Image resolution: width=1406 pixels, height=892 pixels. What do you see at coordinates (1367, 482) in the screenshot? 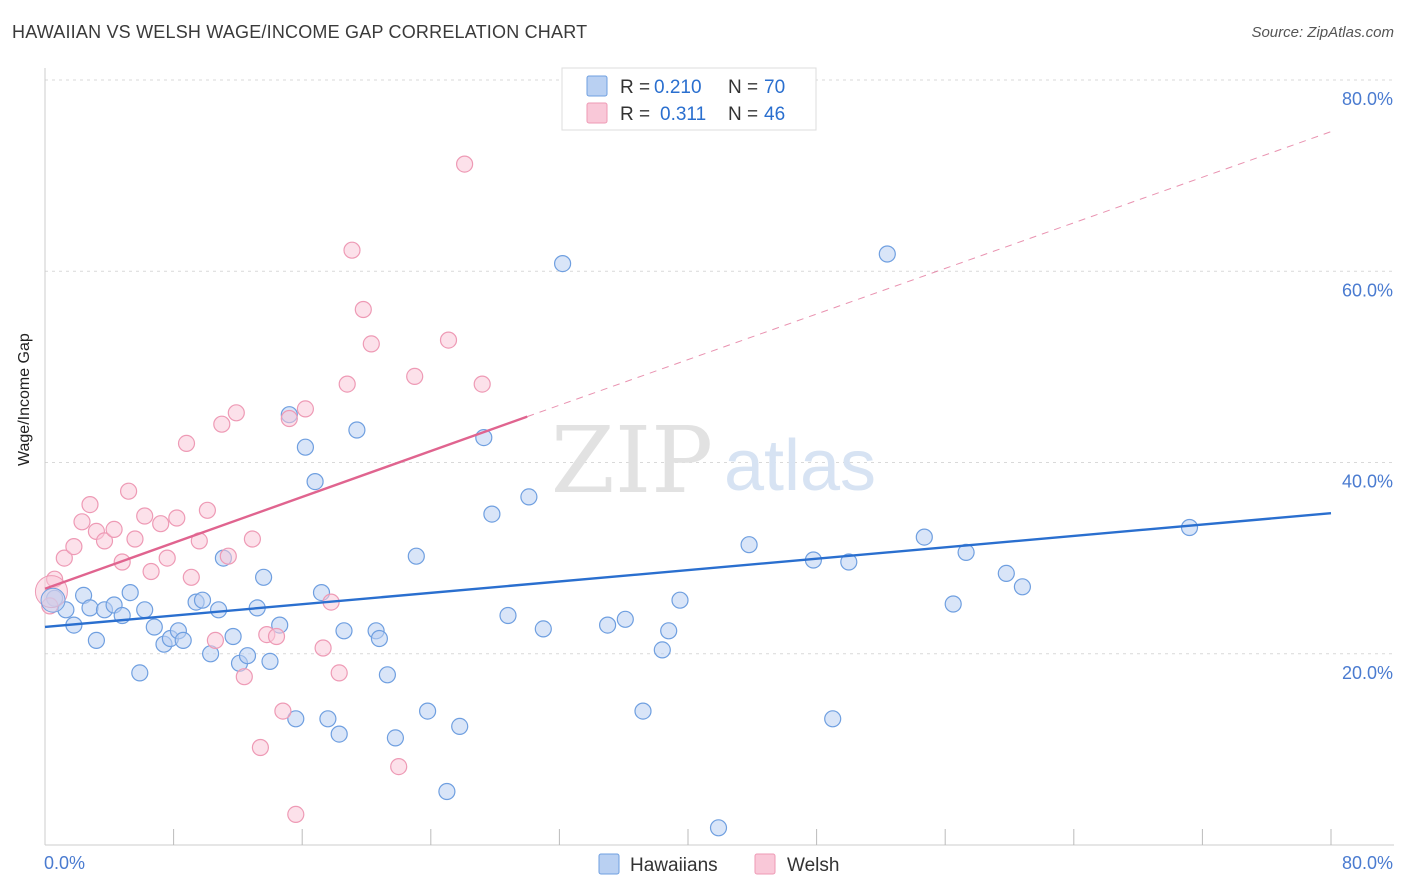
I see `y-tick-label-40: 40.0%` at bounding box center [1367, 482].